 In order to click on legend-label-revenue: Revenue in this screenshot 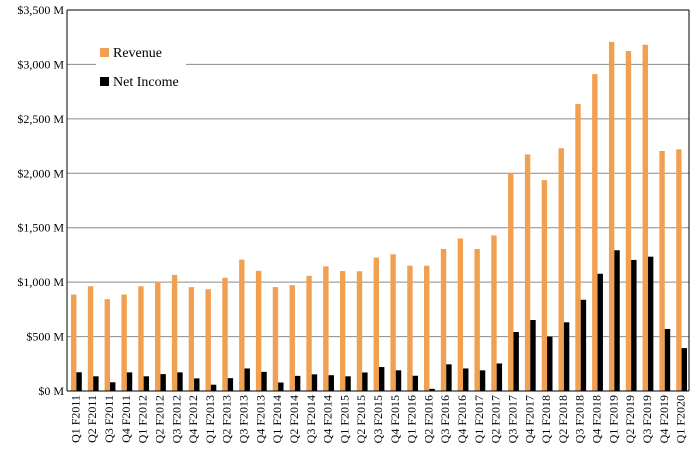, I will do `click(137, 53)`.